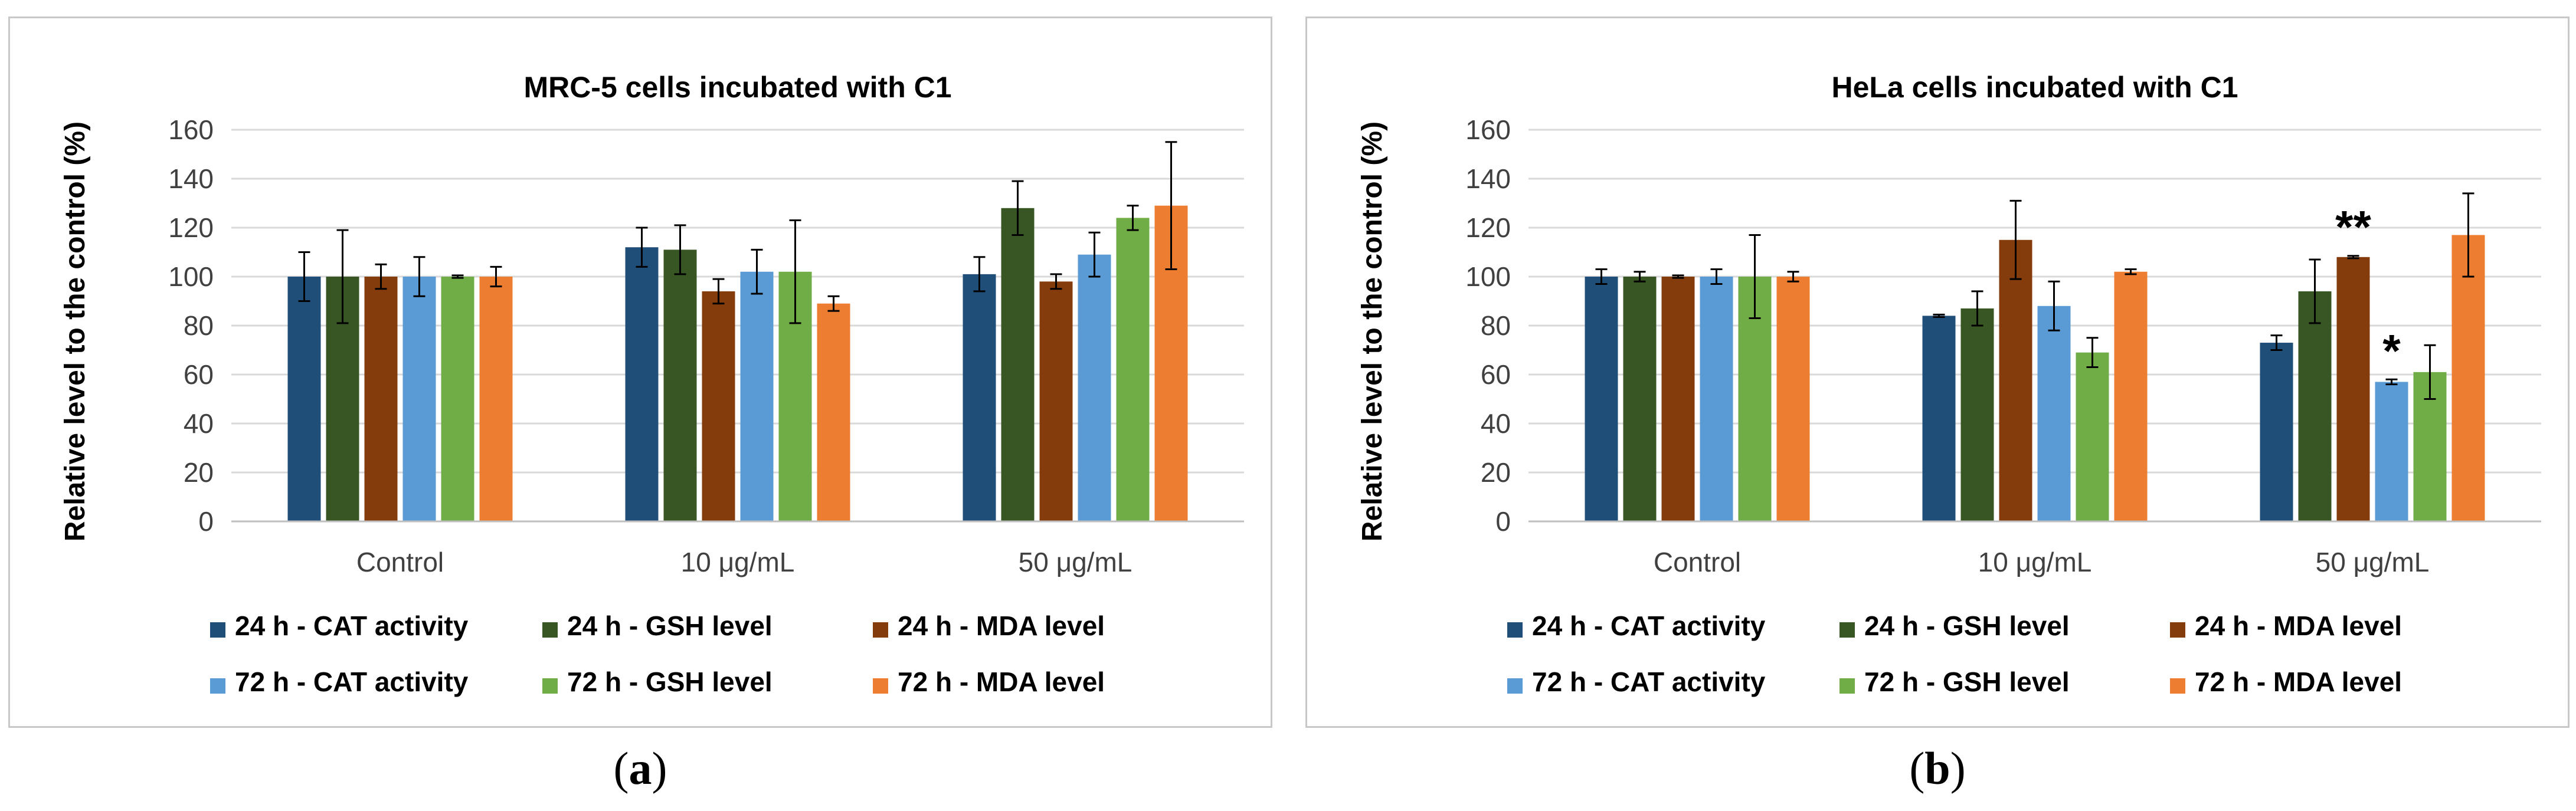  Describe the element at coordinates (1917, 768) in the screenshot. I see `caption-b-open: (` at that location.